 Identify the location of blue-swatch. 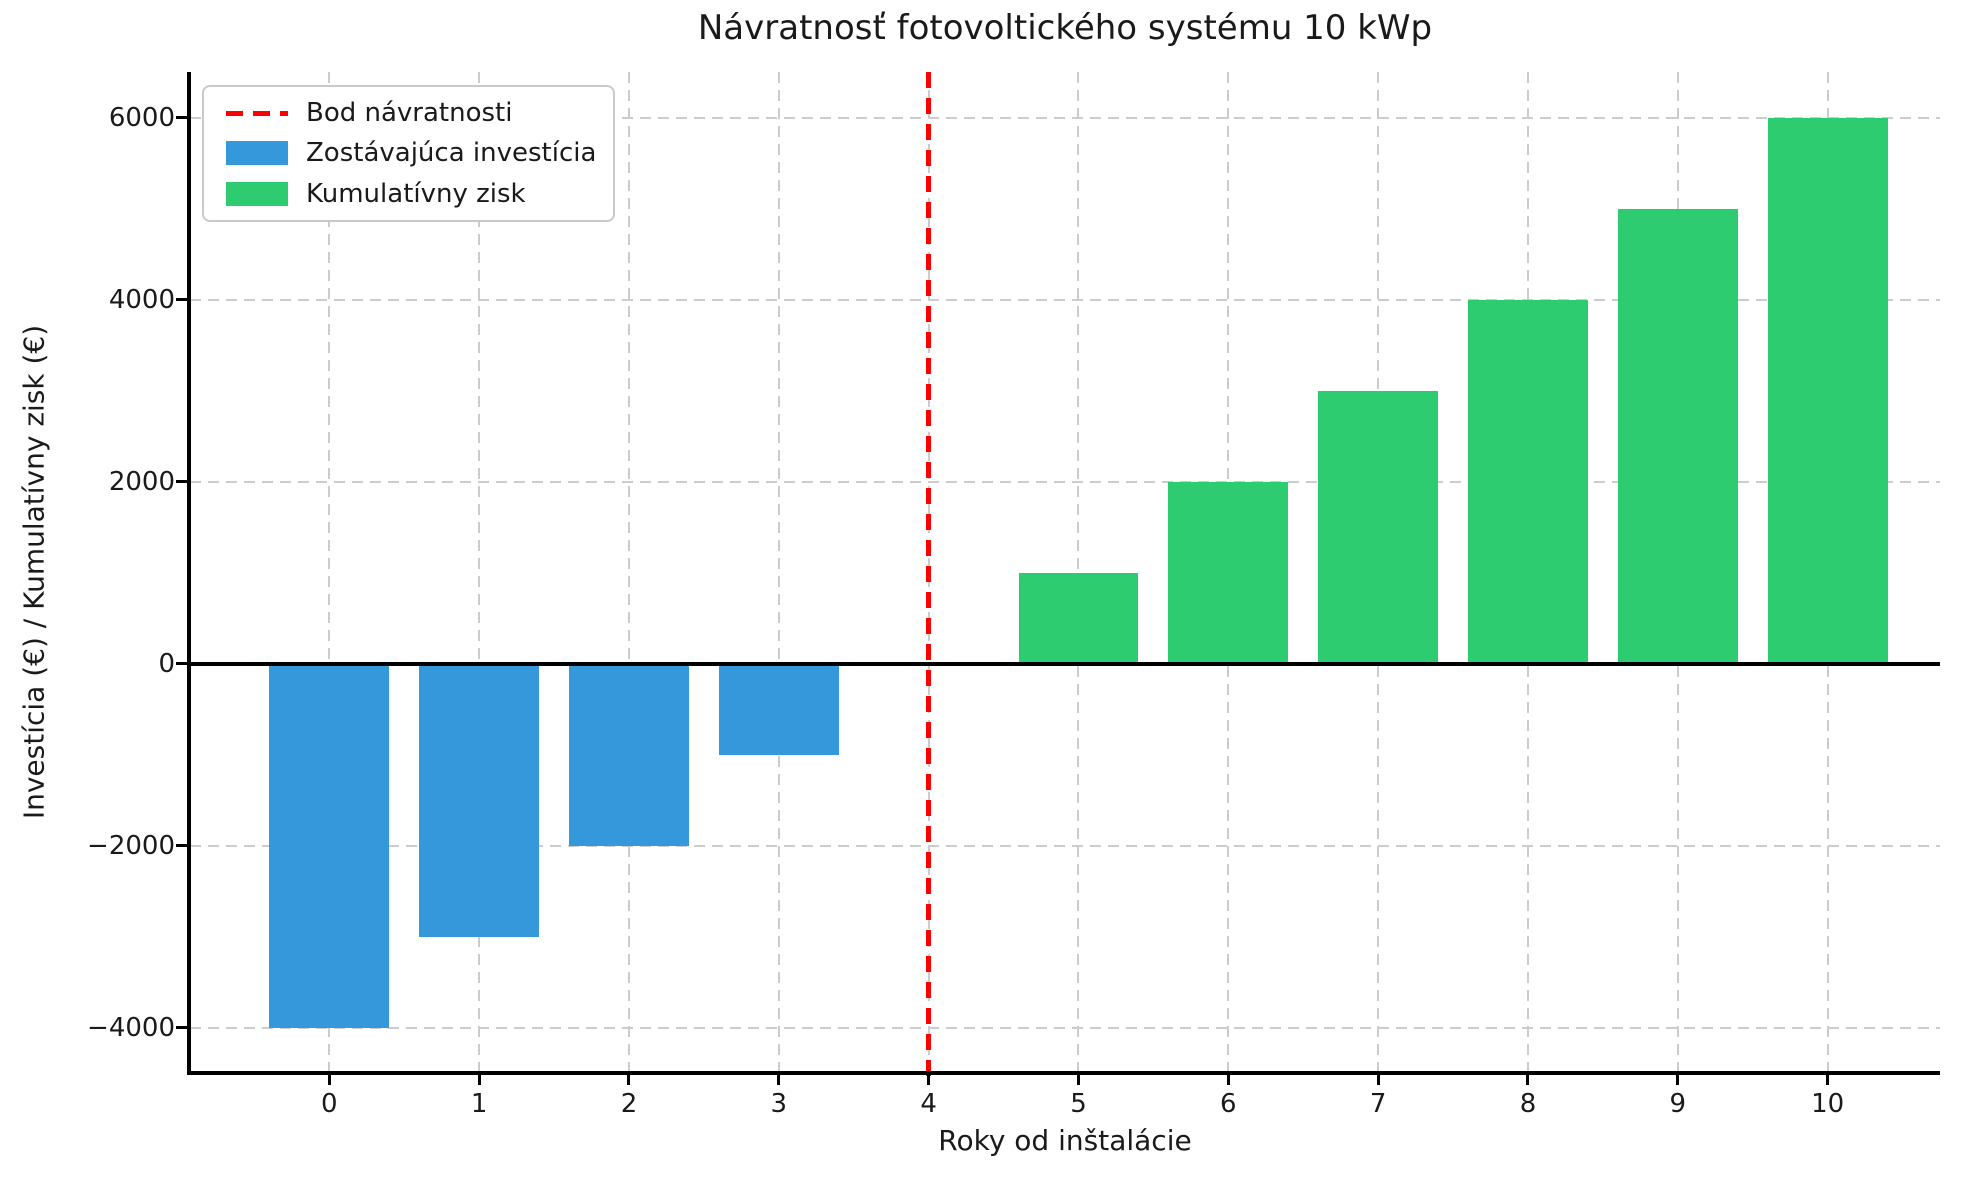
(257, 153).